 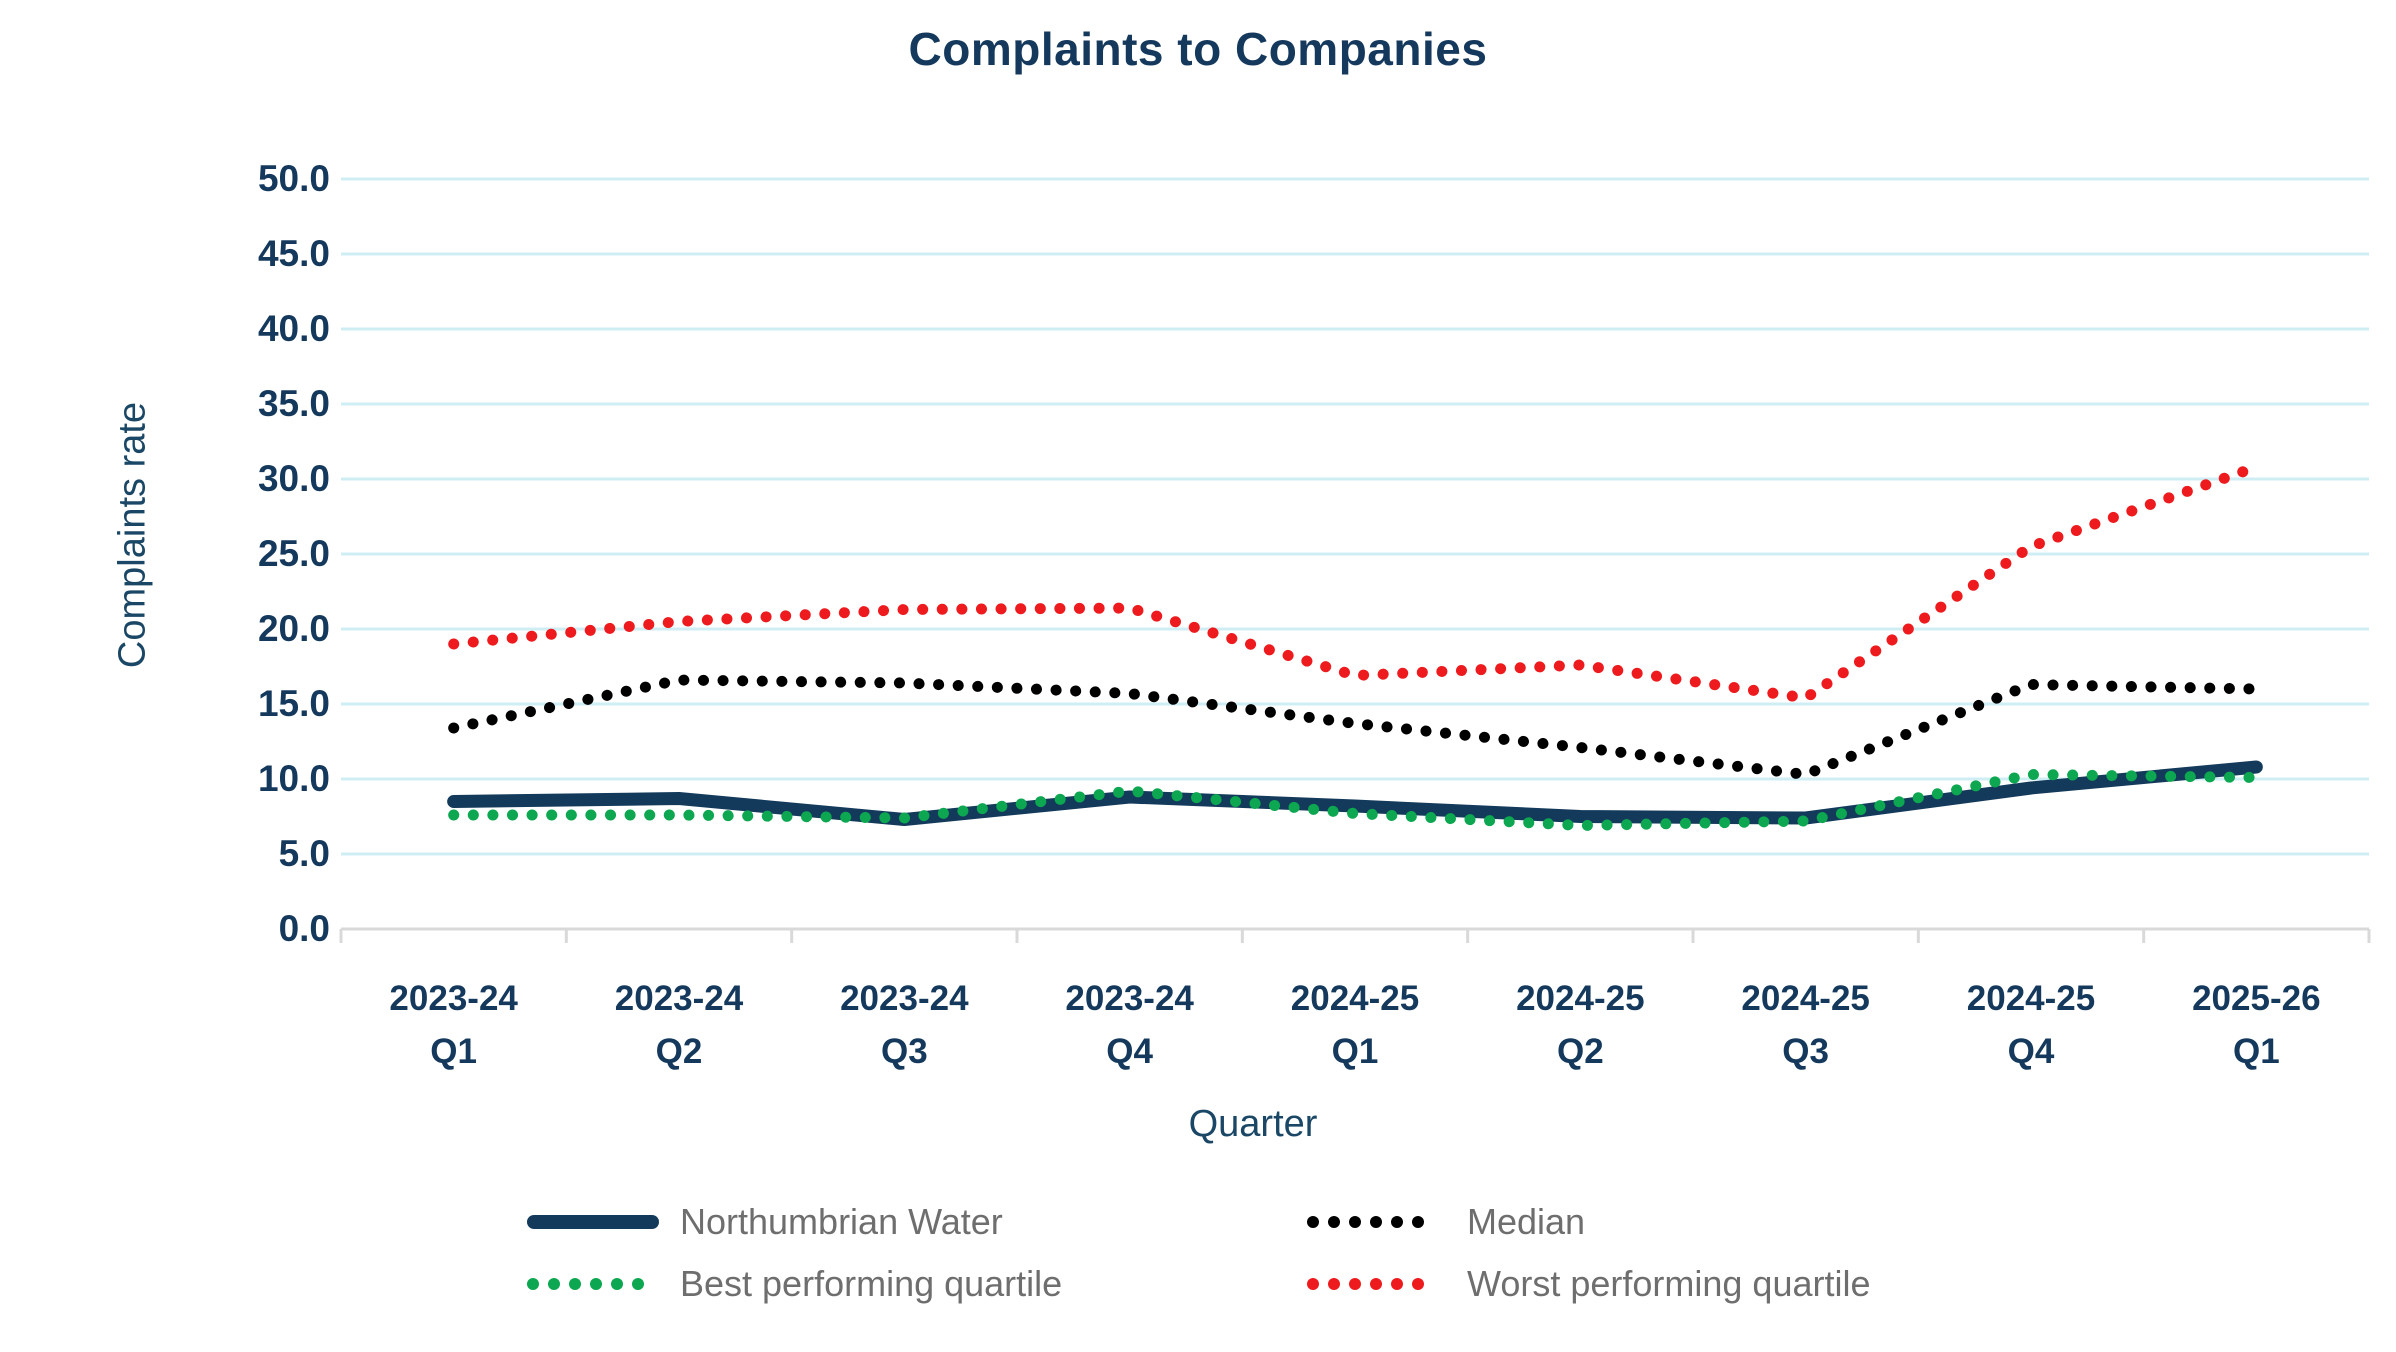 I want to click on y-tick-label: 10.0, so click(x=293, y=778).